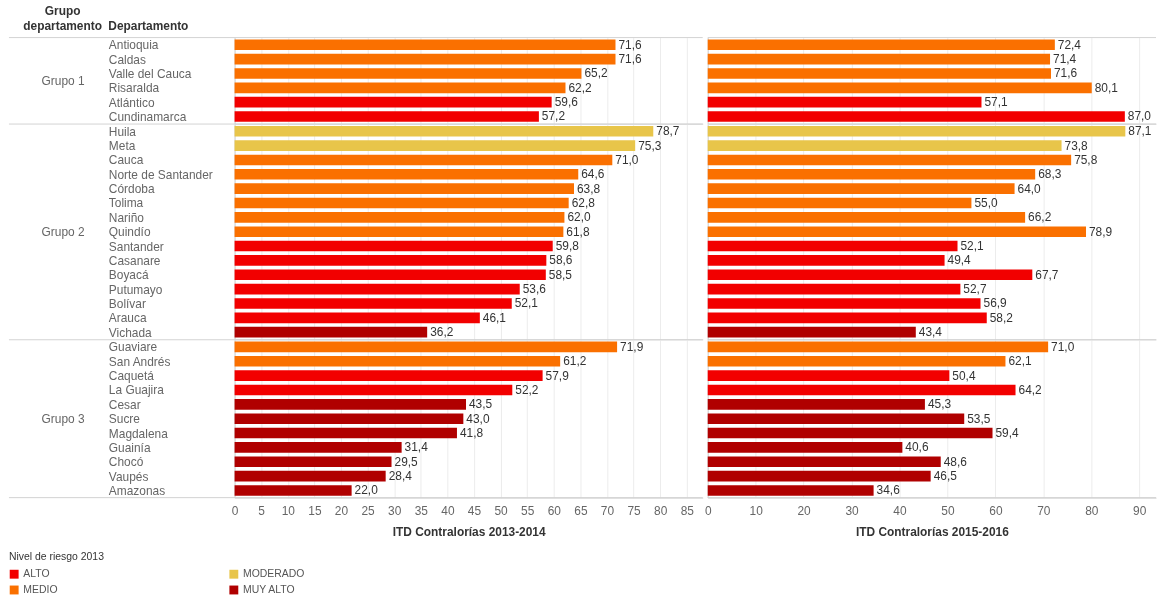  Describe the element at coordinates (567, 246) in the screenshot. I see `data-label: 59,8` at that location.